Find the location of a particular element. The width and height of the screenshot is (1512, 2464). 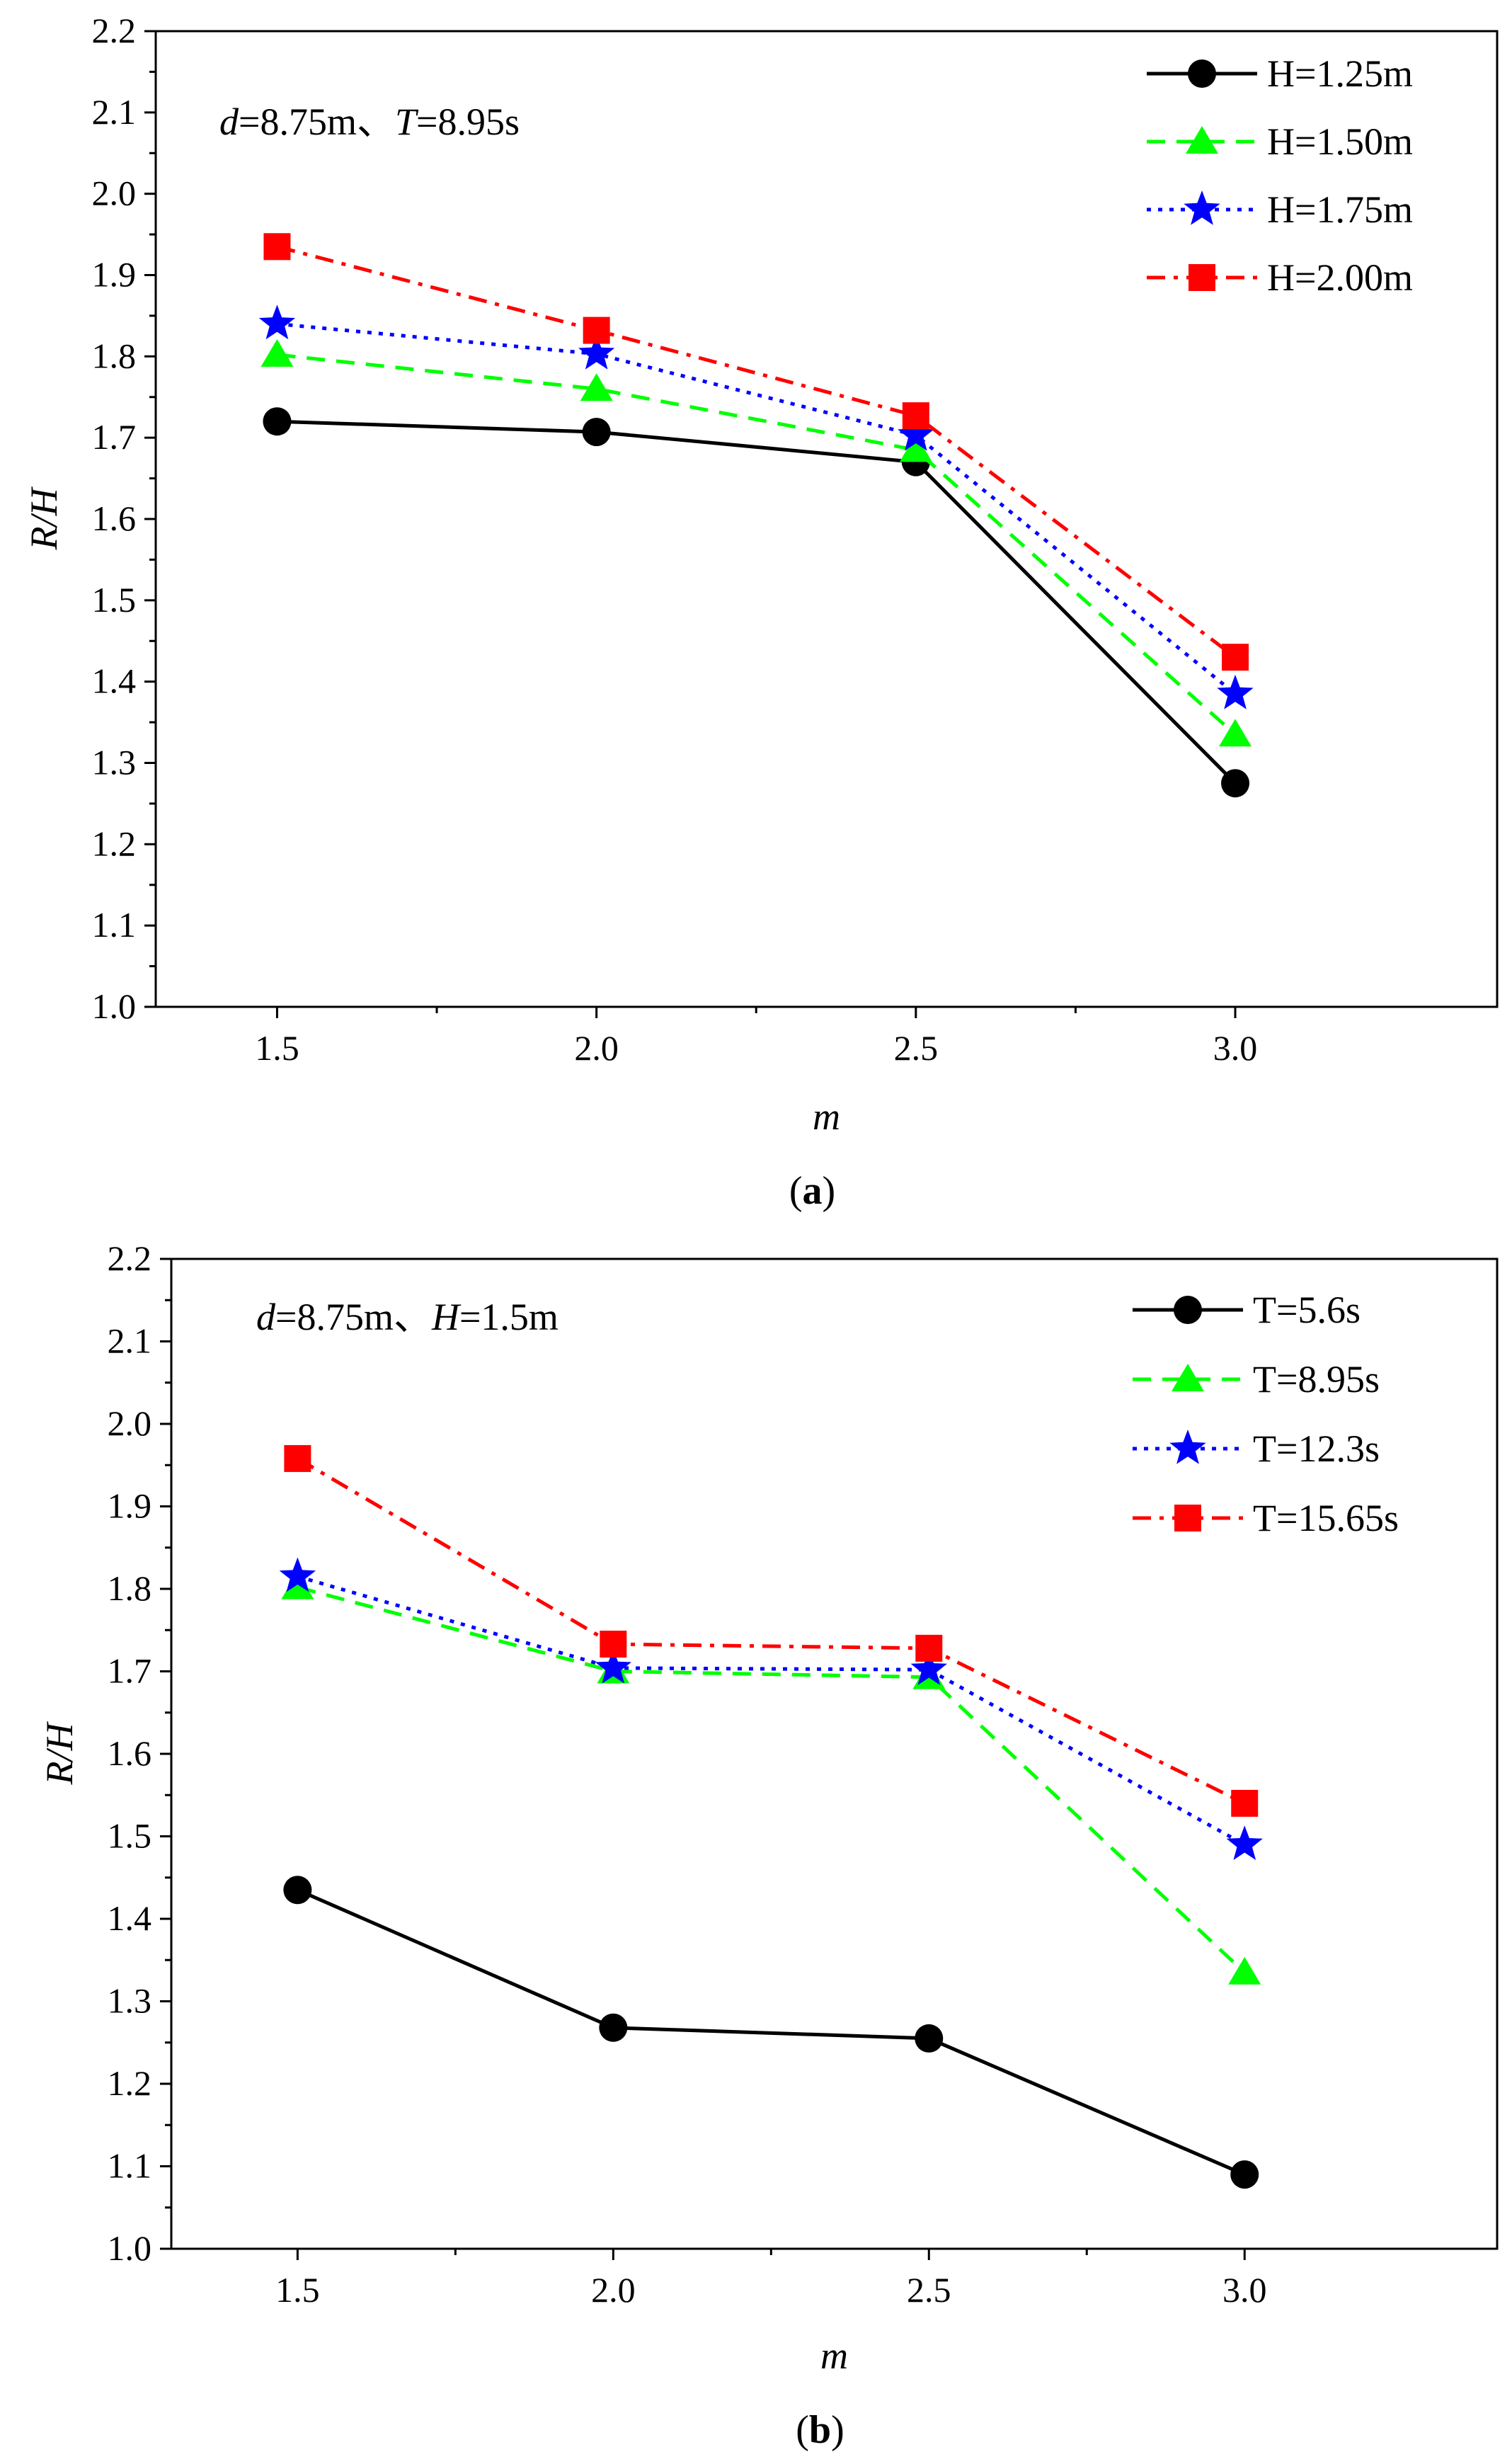

series-T=15.65s is located at coordinates (771, 1631).